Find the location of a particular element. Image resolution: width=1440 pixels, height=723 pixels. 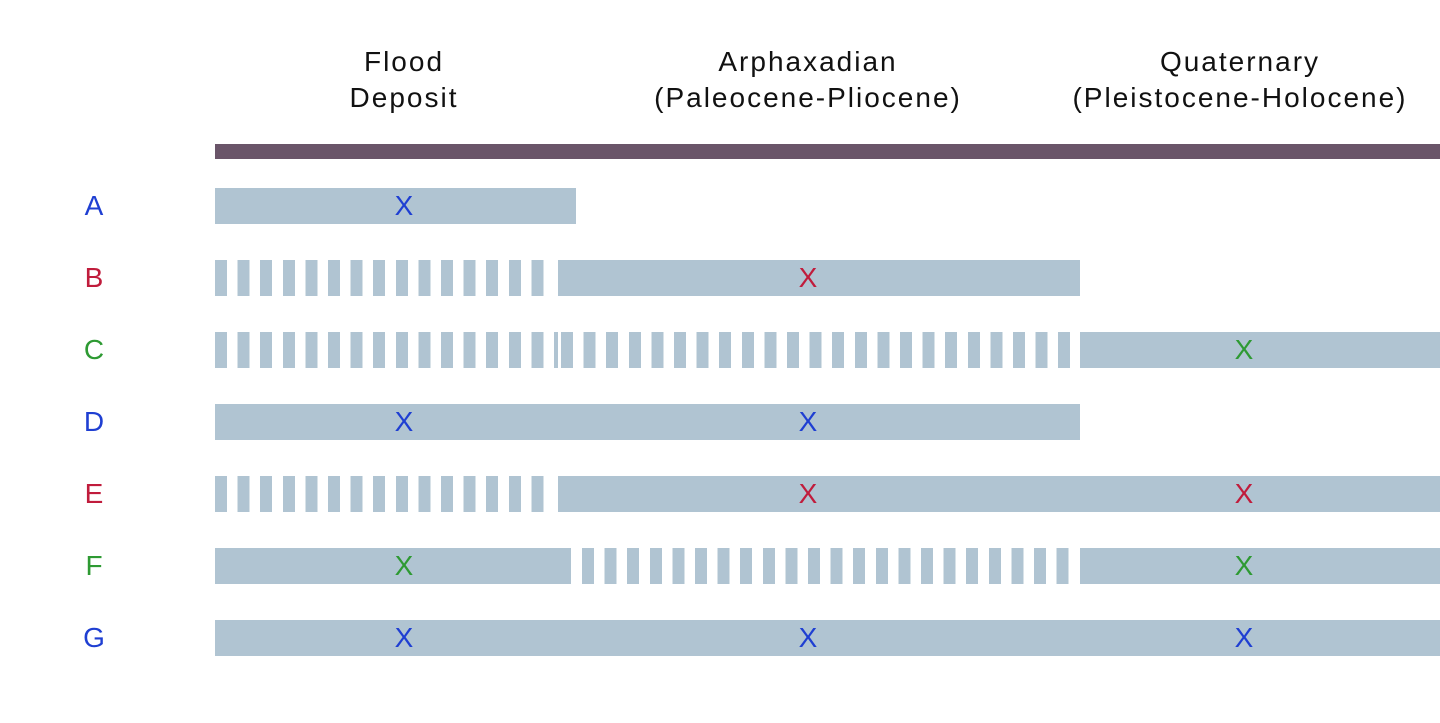

row-label-a: A is located at coordinates (94, 205).